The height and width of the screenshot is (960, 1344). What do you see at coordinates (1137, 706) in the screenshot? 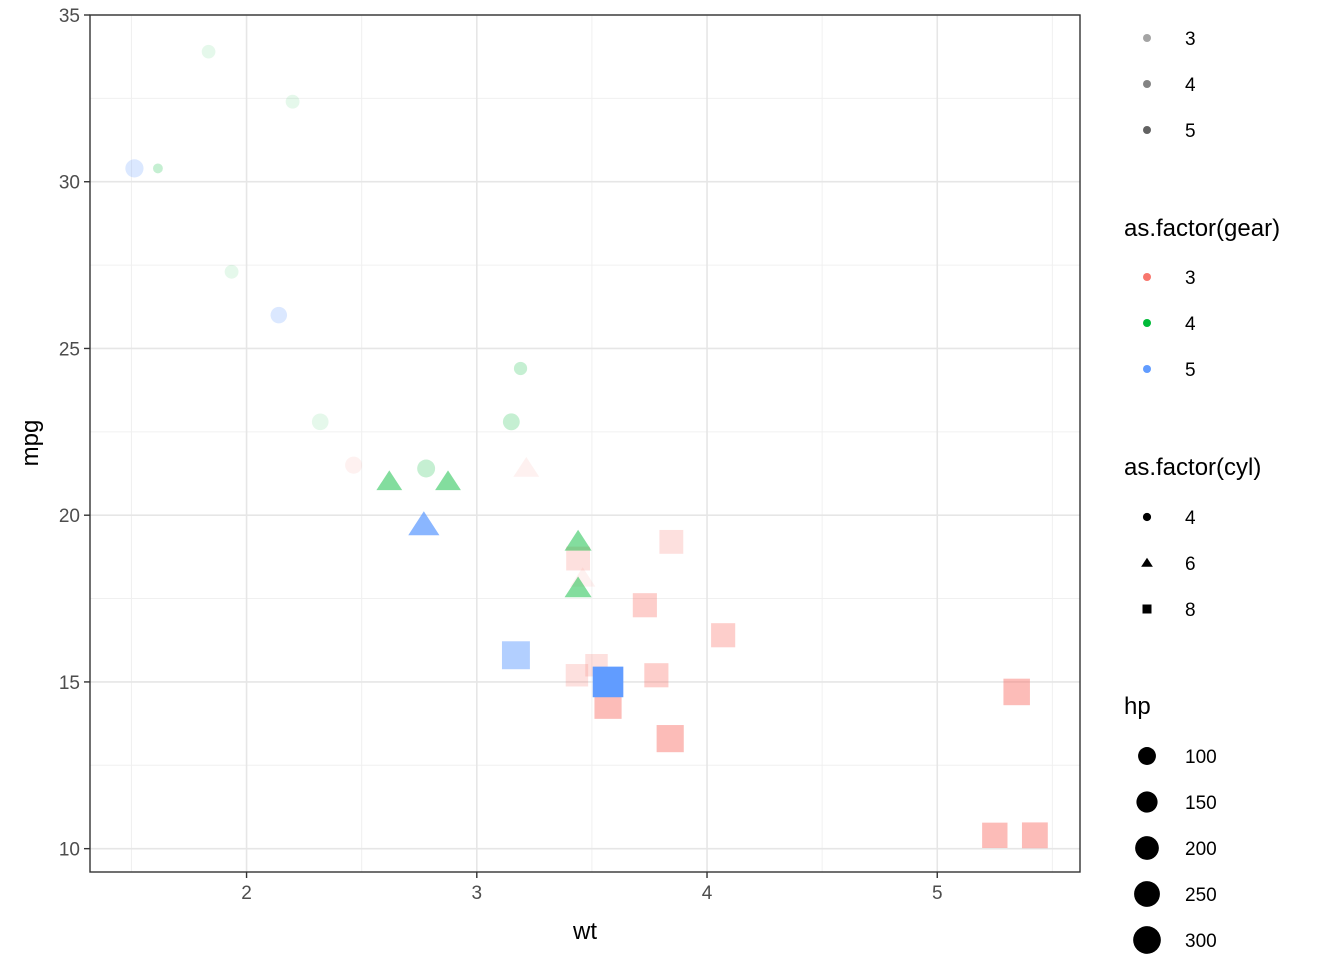
I see `legend-title-size: hp` at bounding box center [1137, 706].